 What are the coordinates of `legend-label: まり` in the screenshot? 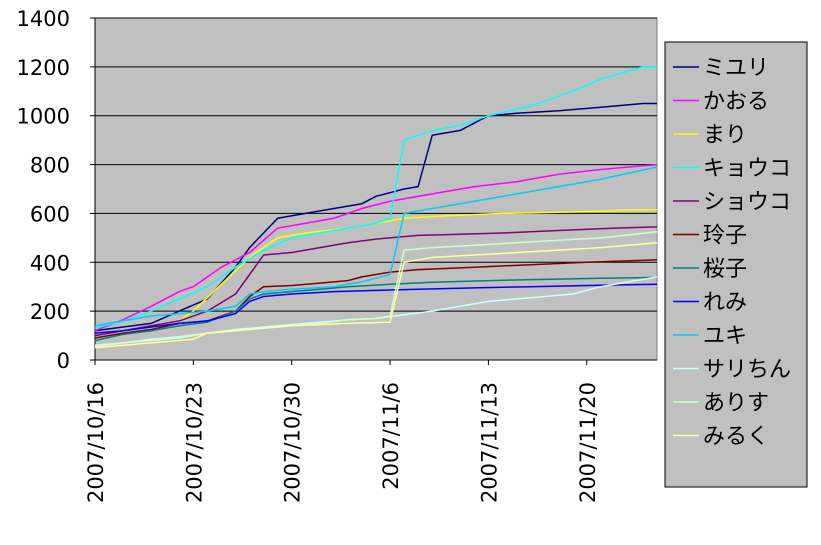 It's located at (725, 135).